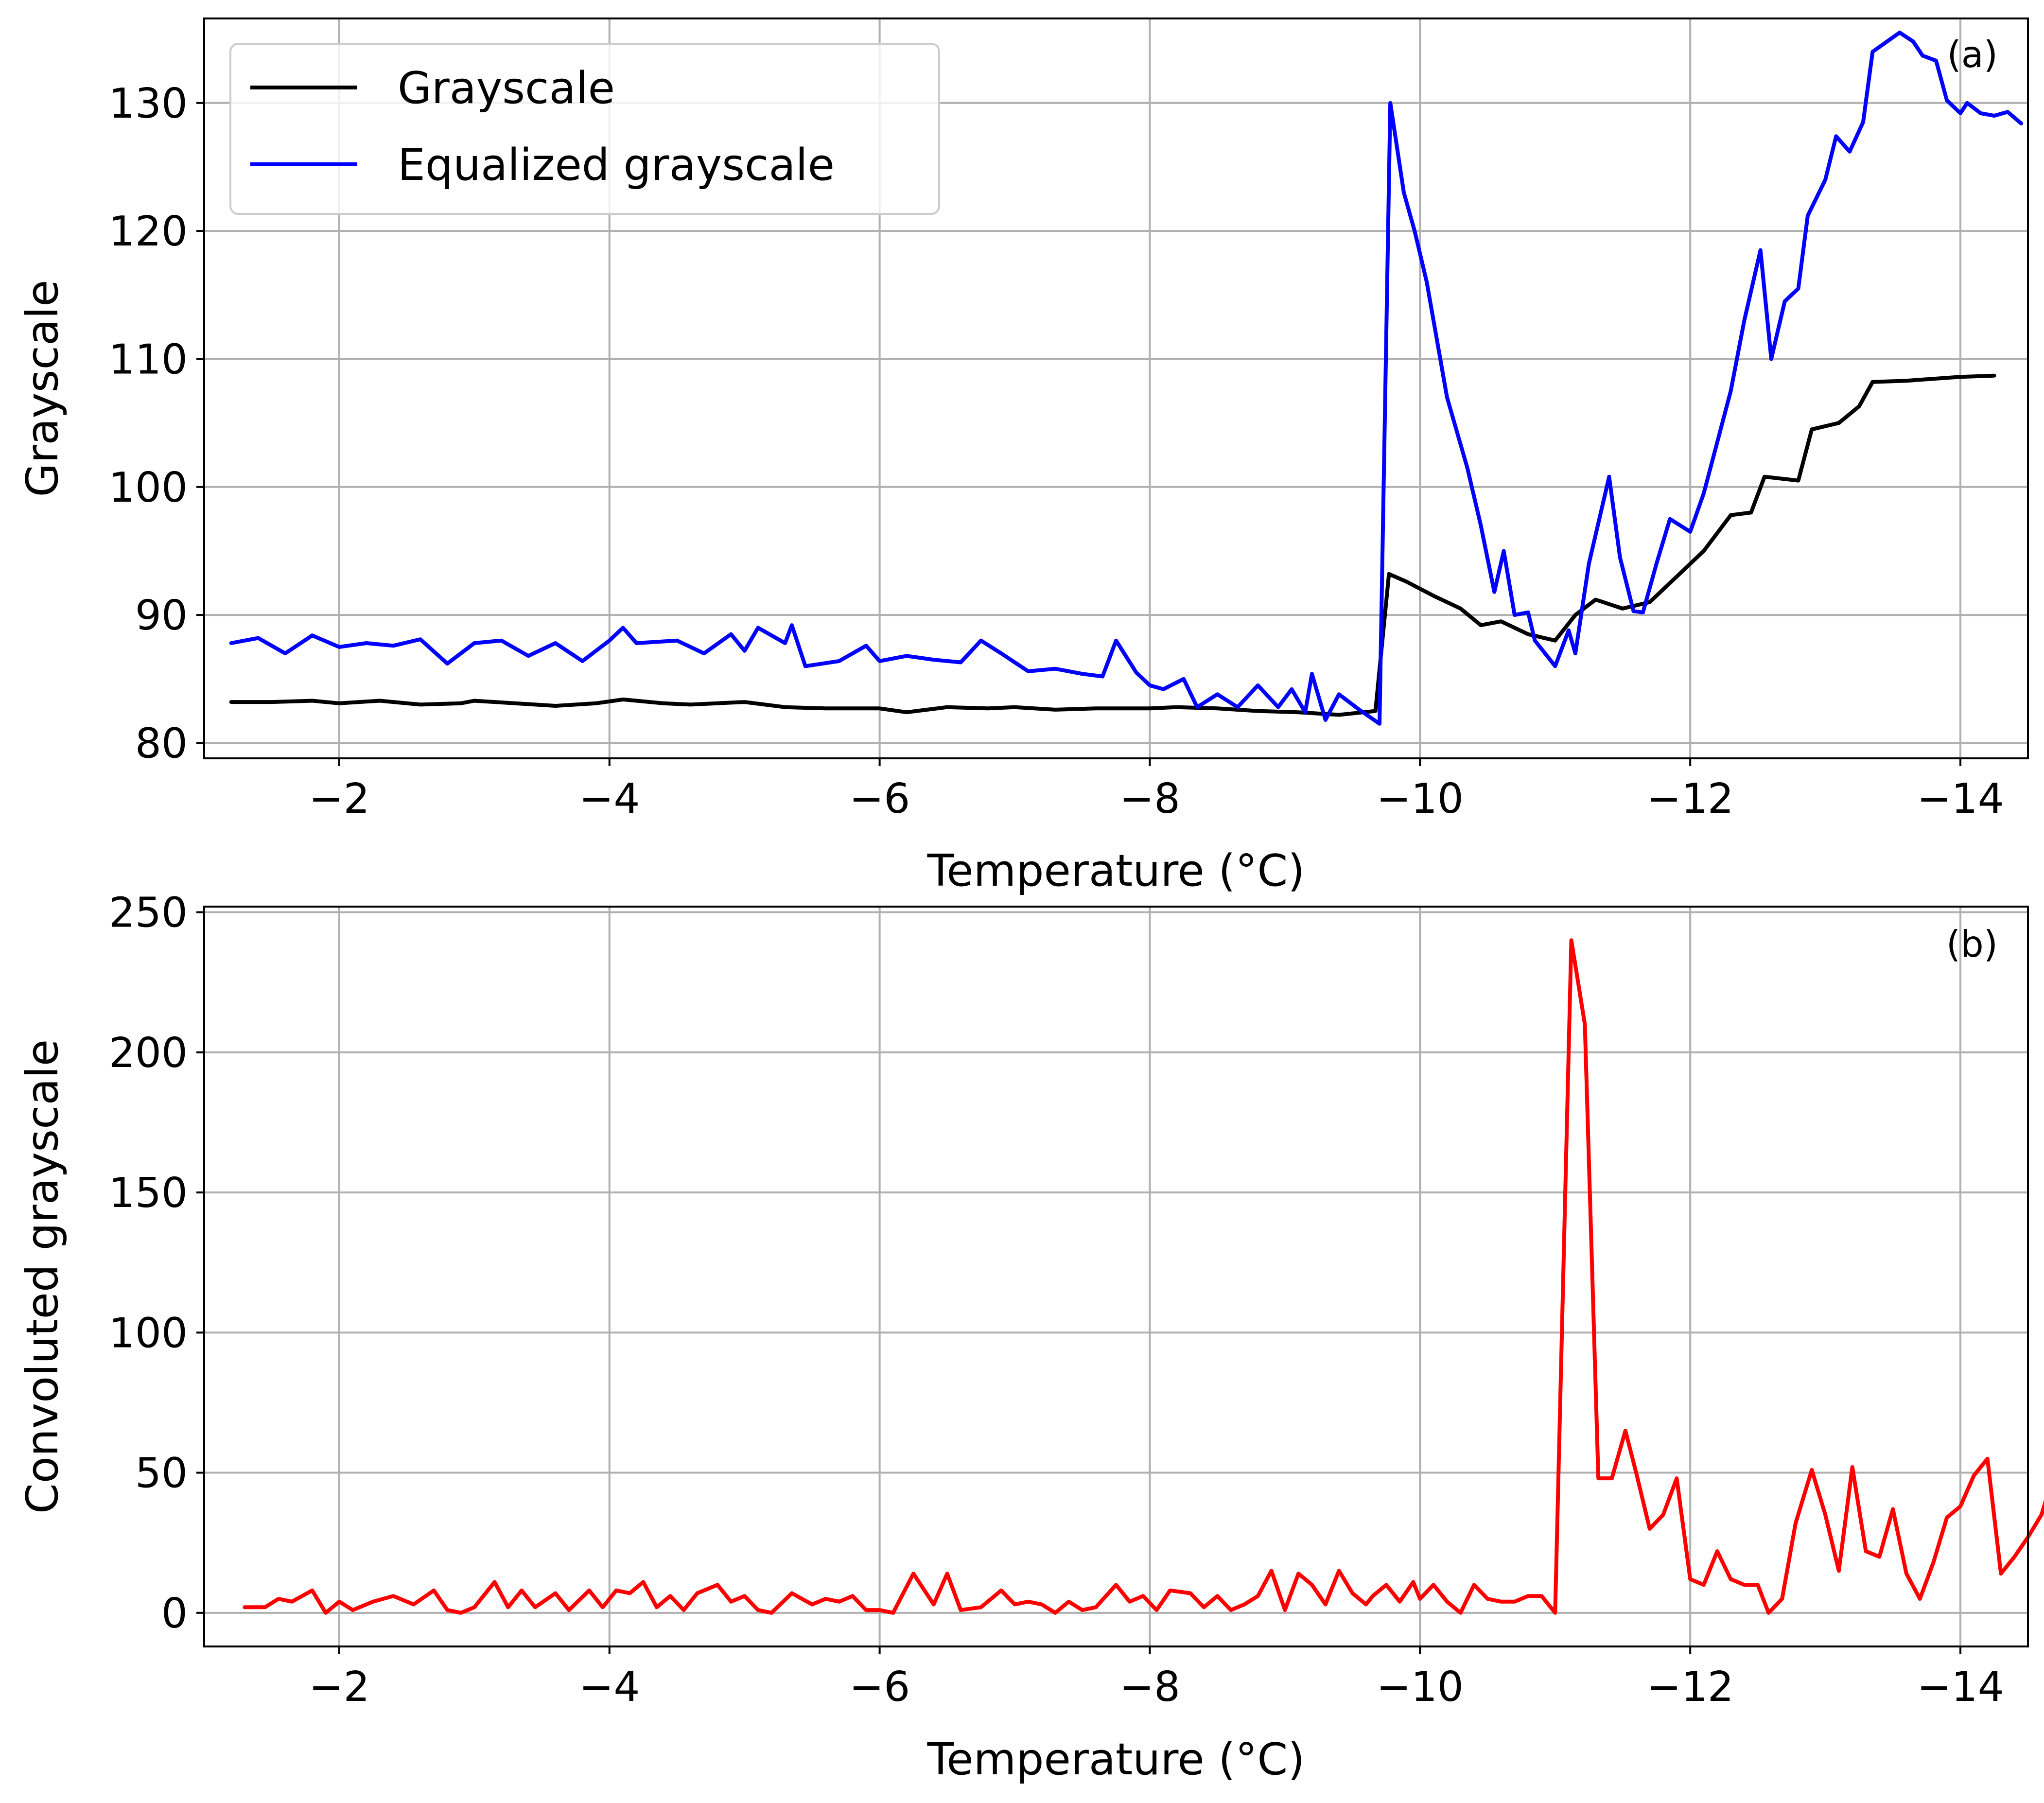 The height and width of the screenshot is (1803, 2044). What do you see at coordinates (1972, 944) in the screenshot?
I see `panel-label-b: (b)` at bounding box center [1972, 944].